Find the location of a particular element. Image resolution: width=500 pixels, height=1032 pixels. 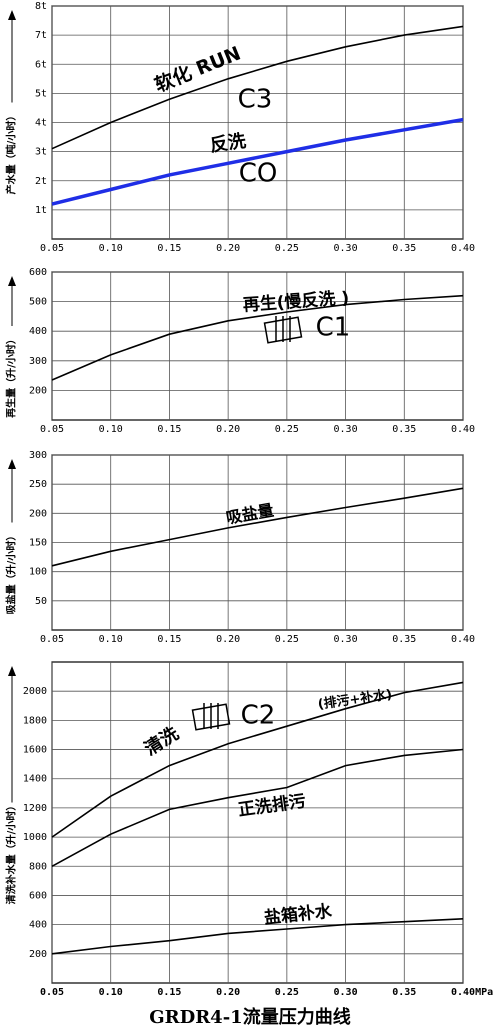

series-label: 吸盐量 is located at coordinates (250, 513).